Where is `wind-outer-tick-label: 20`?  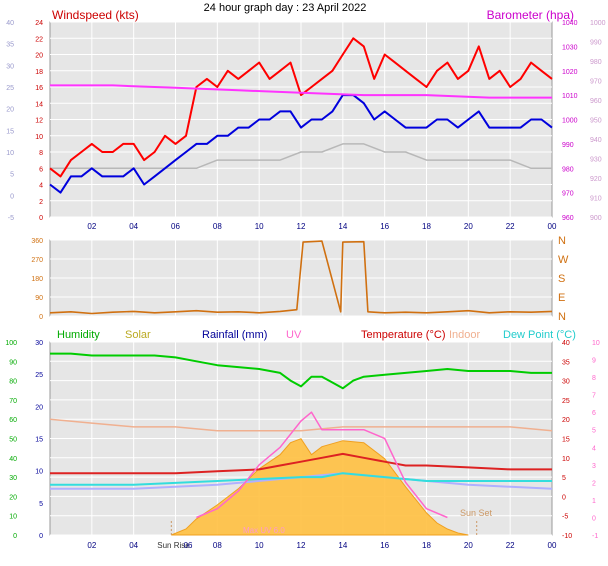
wind-outer-tick-label: 20 is located at coordinates (10, 110).